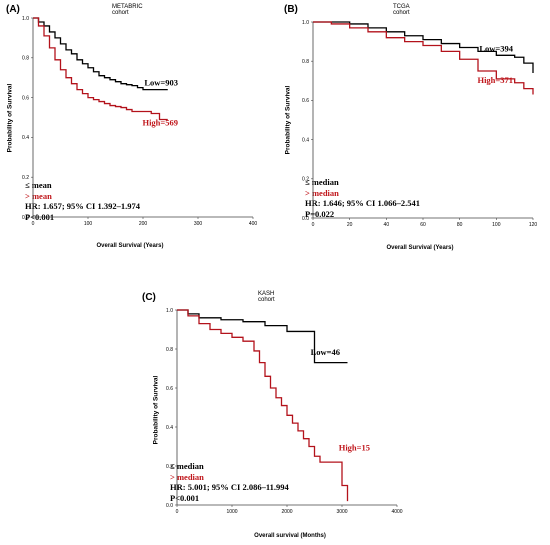  Describe the element at coordinates (198, 224) in the screenshot. I see `x-tick-label: 300` at that location.